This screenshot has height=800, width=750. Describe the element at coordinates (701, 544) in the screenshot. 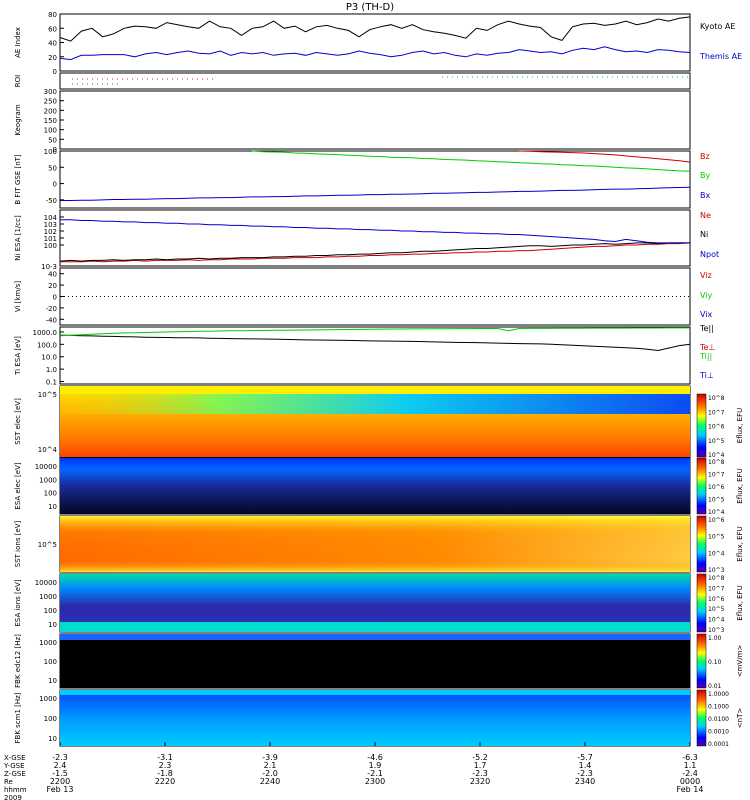

I see `colorbar-sst_i` at that location.